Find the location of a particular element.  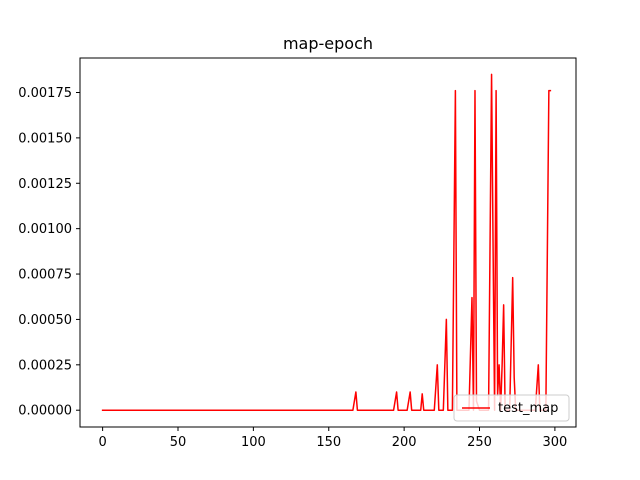

y-tick-label: 0.00000 is located at coordinates (45, 411).